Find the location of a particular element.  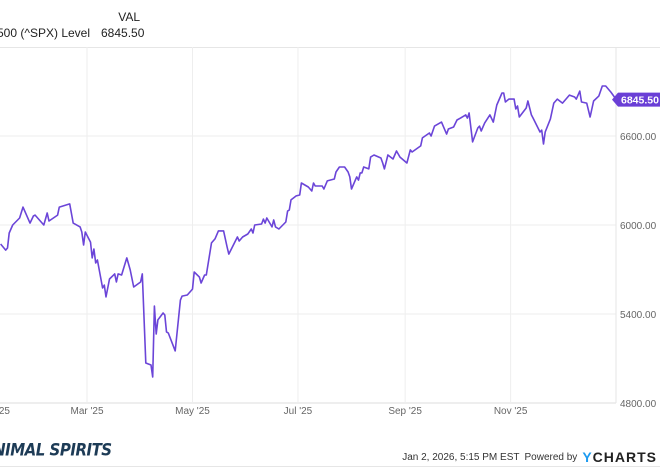

x-tick-label: Sep '25 is located at coordinates (405, 411).